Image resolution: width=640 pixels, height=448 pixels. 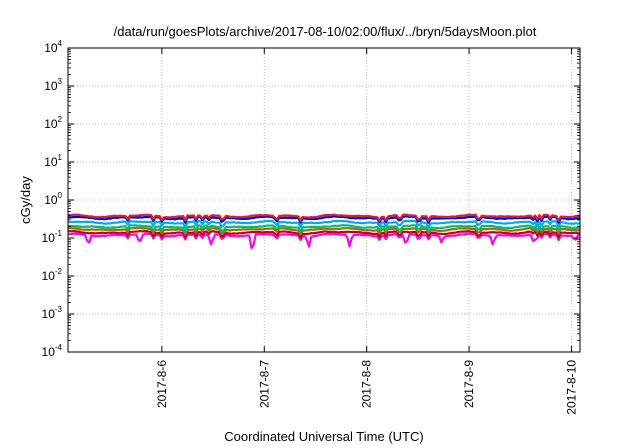 What do you see at coordinates (52, 313) in the screenshot?
I see `y-tick-label: 10⁻³` at bounding box center [52, 313].